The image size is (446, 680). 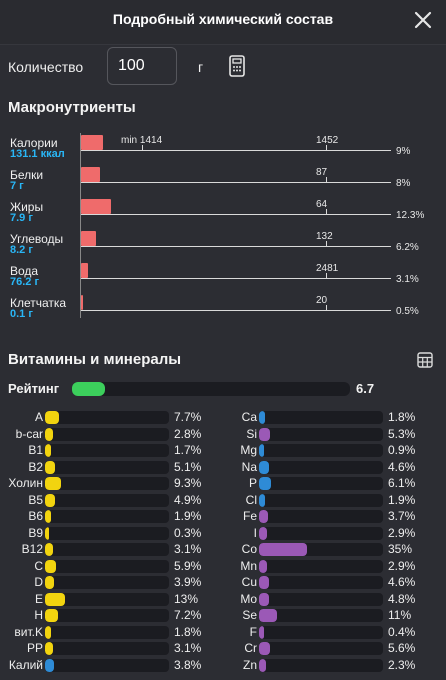 I want to click on vitamin-row: Cl 1.9%, so click(x=223, y=501).